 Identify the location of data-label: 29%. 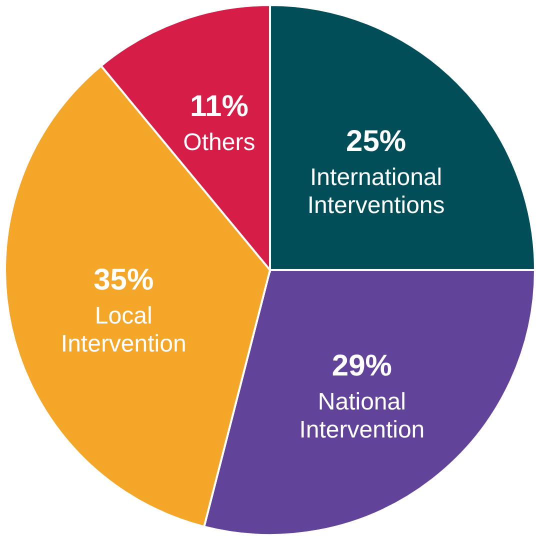
(362, 366).